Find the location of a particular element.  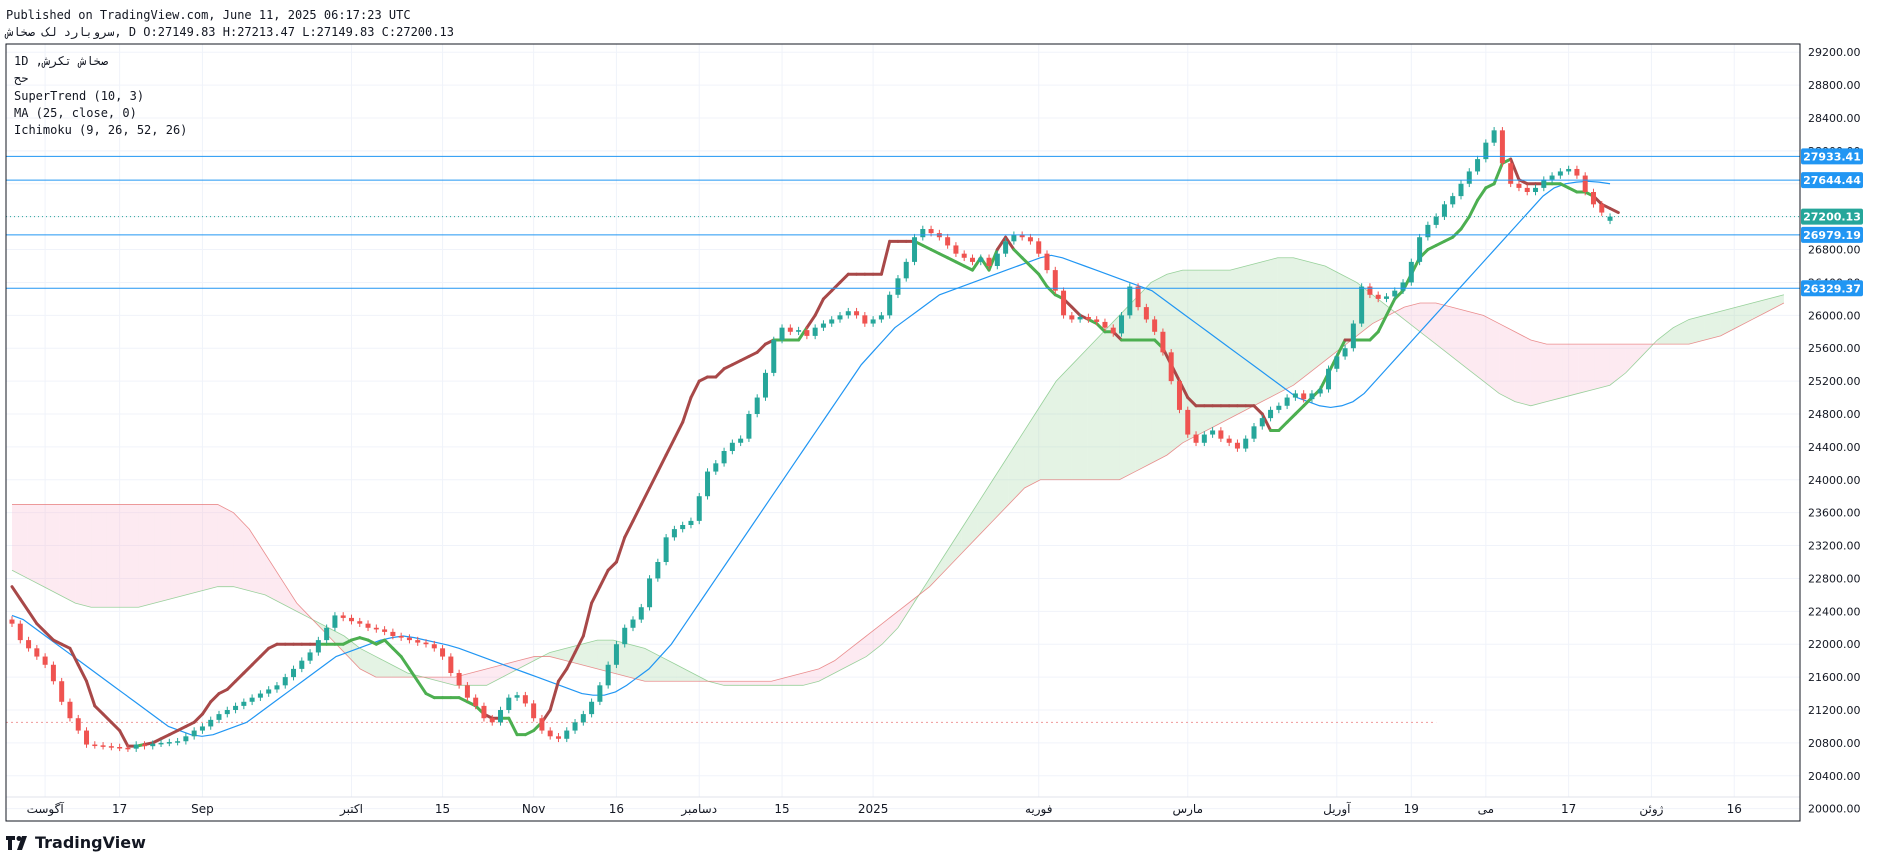

legend-ma: MA (25, close, 0) is located at coordinates (75, 113).